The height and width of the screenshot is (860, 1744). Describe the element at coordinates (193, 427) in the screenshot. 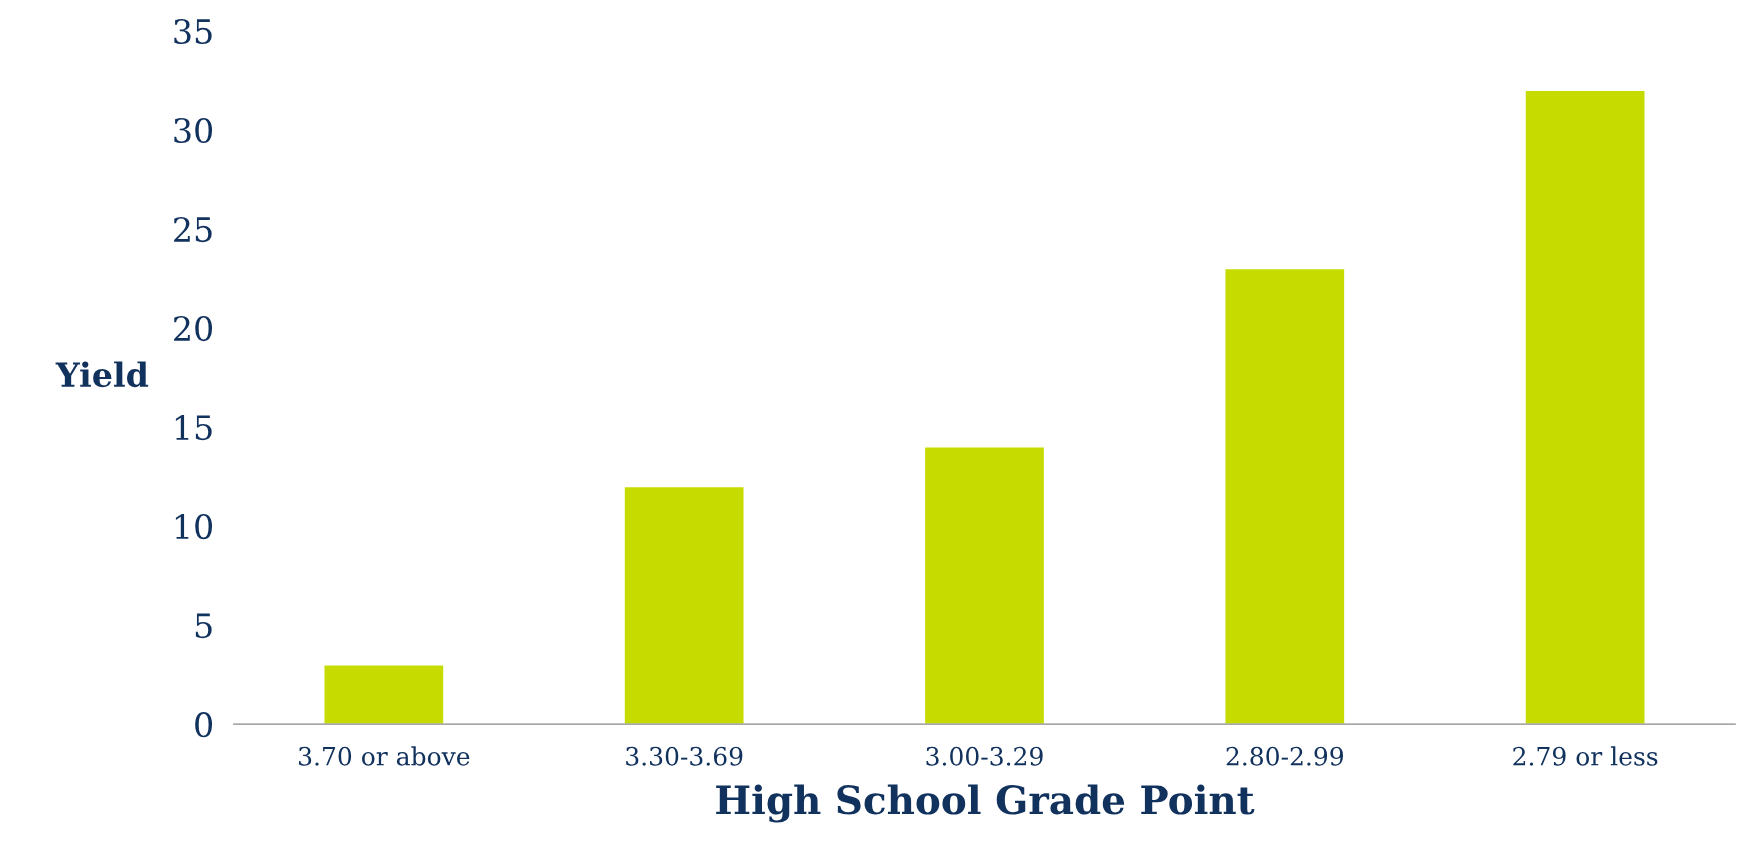

I see `y-tick-label: 15` at that location.